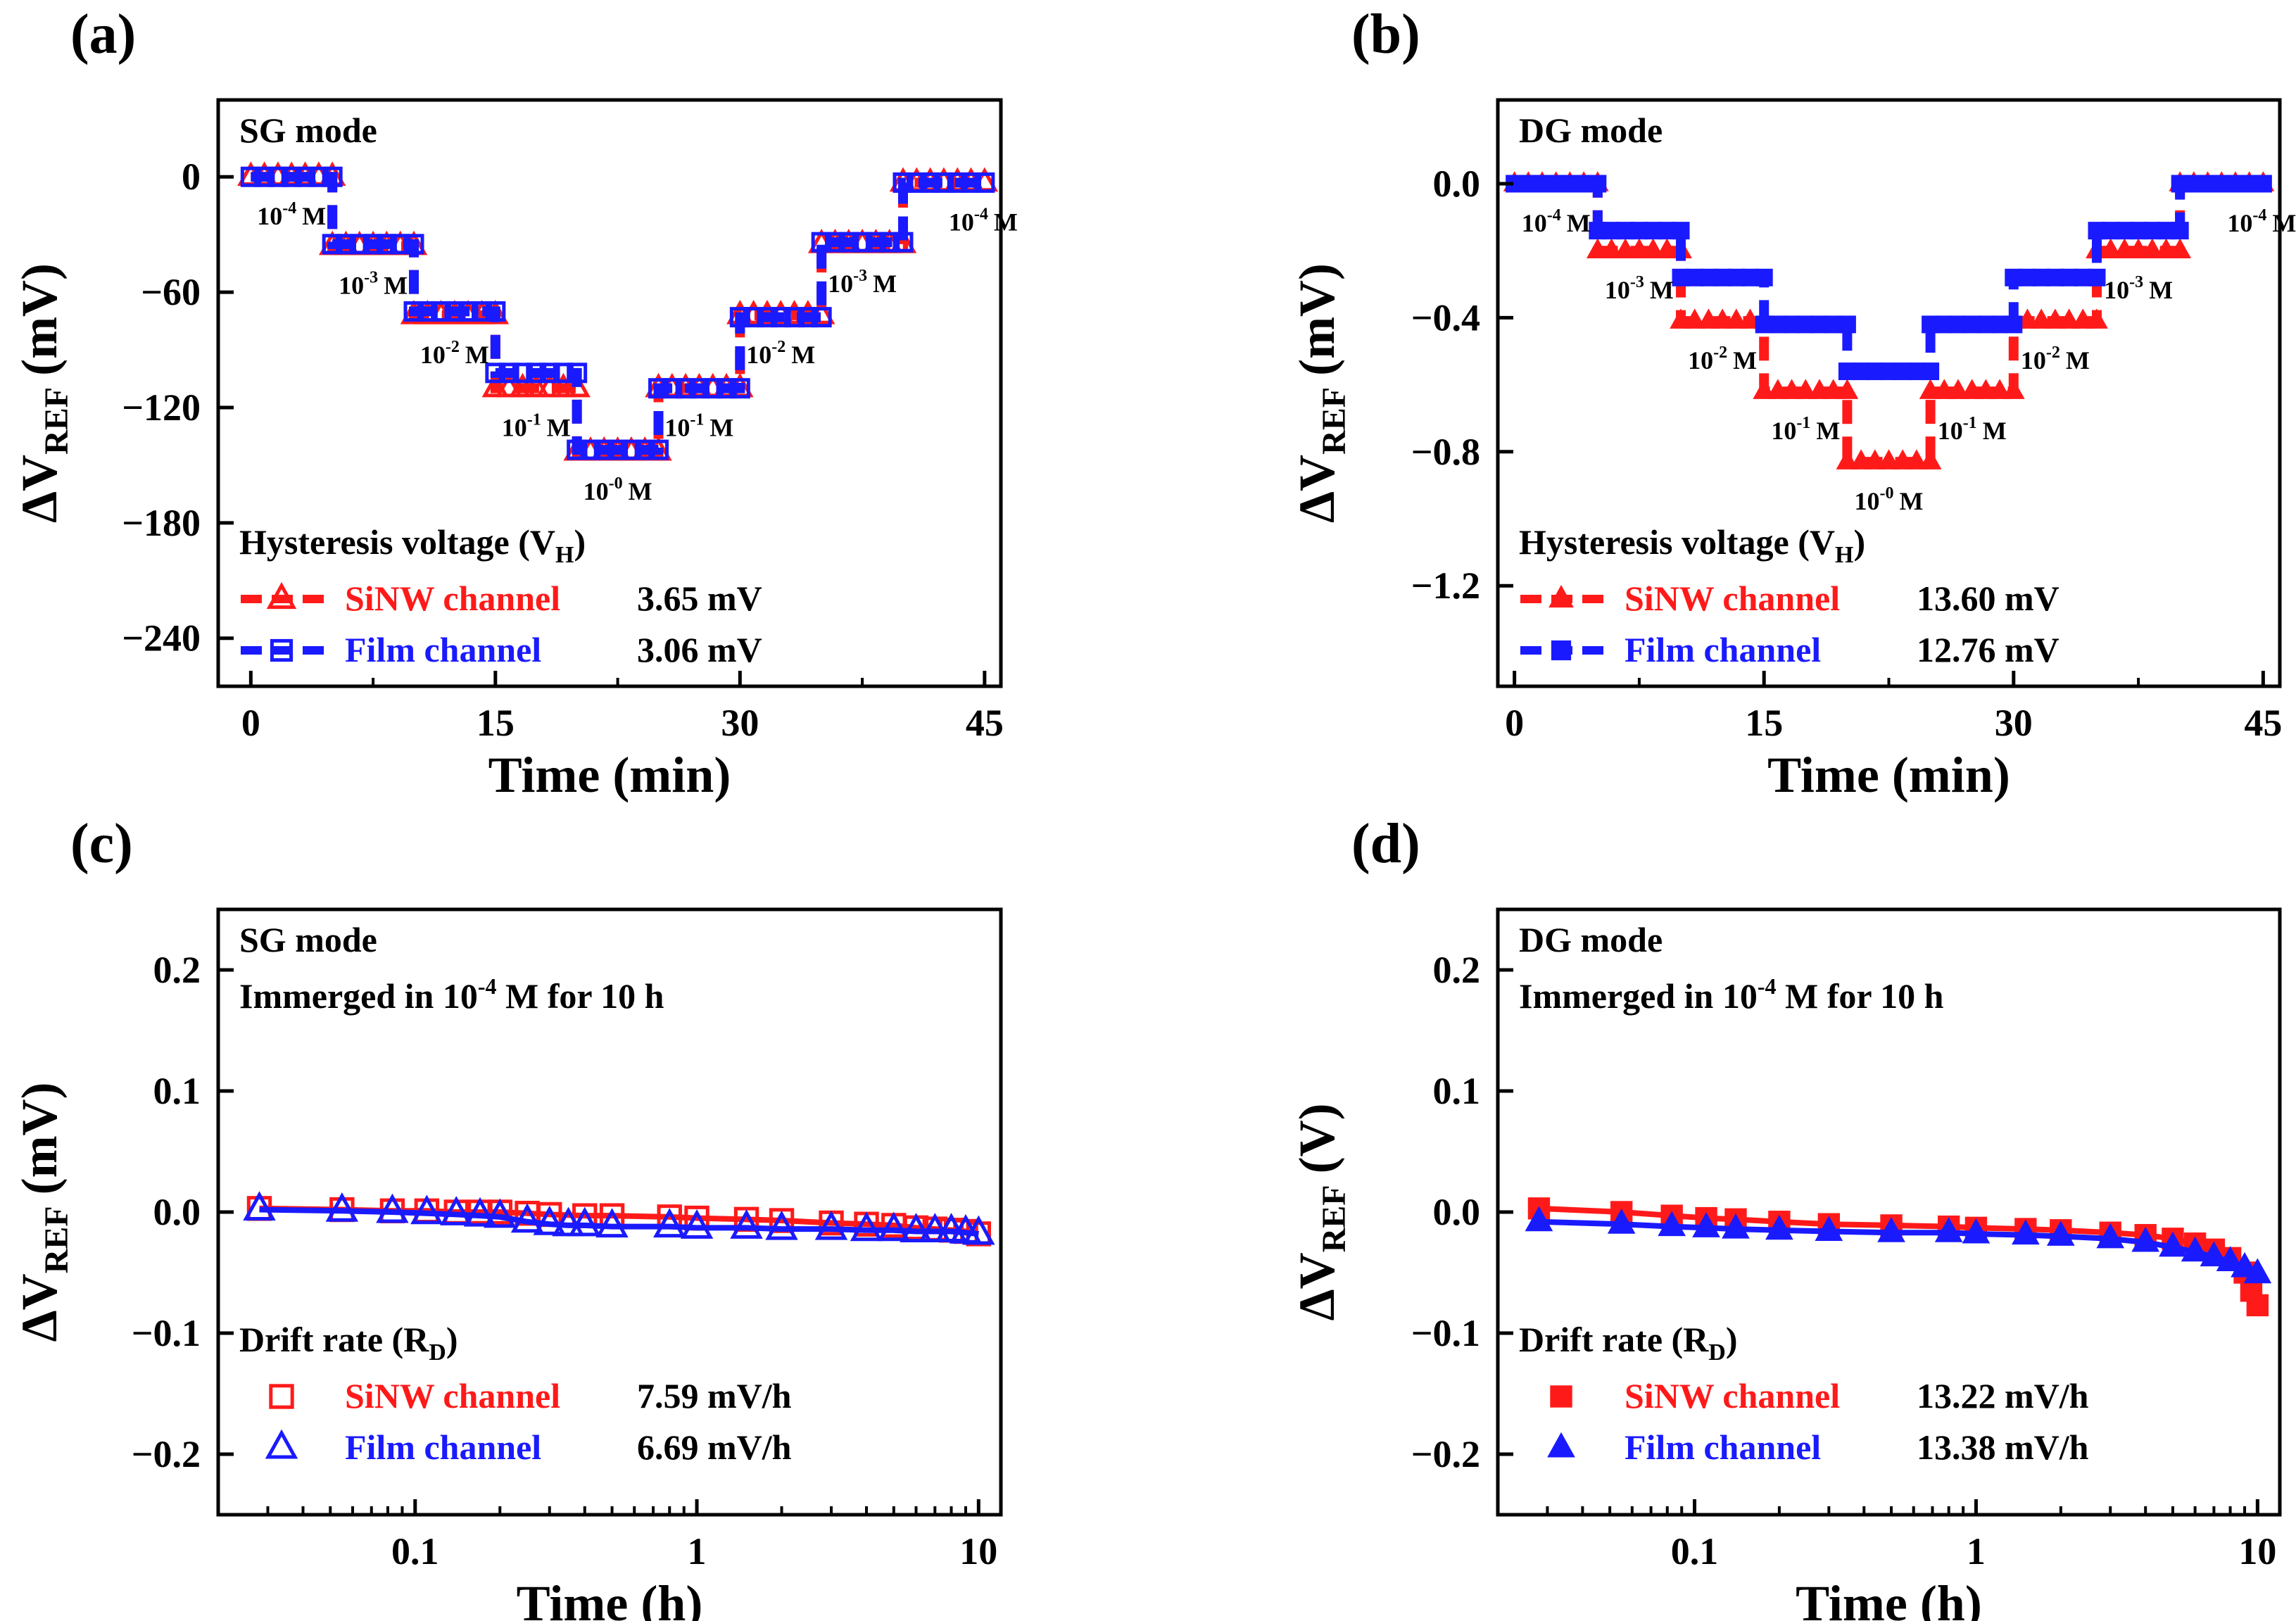 Image resolution: width=2296 pixels, height=1621 pixels. What do you see at coordinates (714, 1447) in the screenshot?
I see `legend-value: 6.69 mV/h` at bounding box center [714, 1447].